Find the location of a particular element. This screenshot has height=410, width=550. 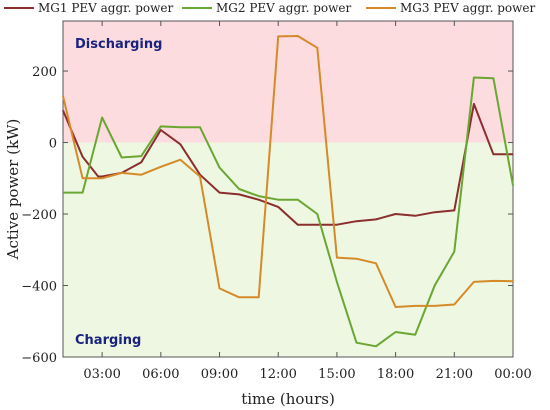

x-tick-label: 12:00 is located at coordinates (277, 374).